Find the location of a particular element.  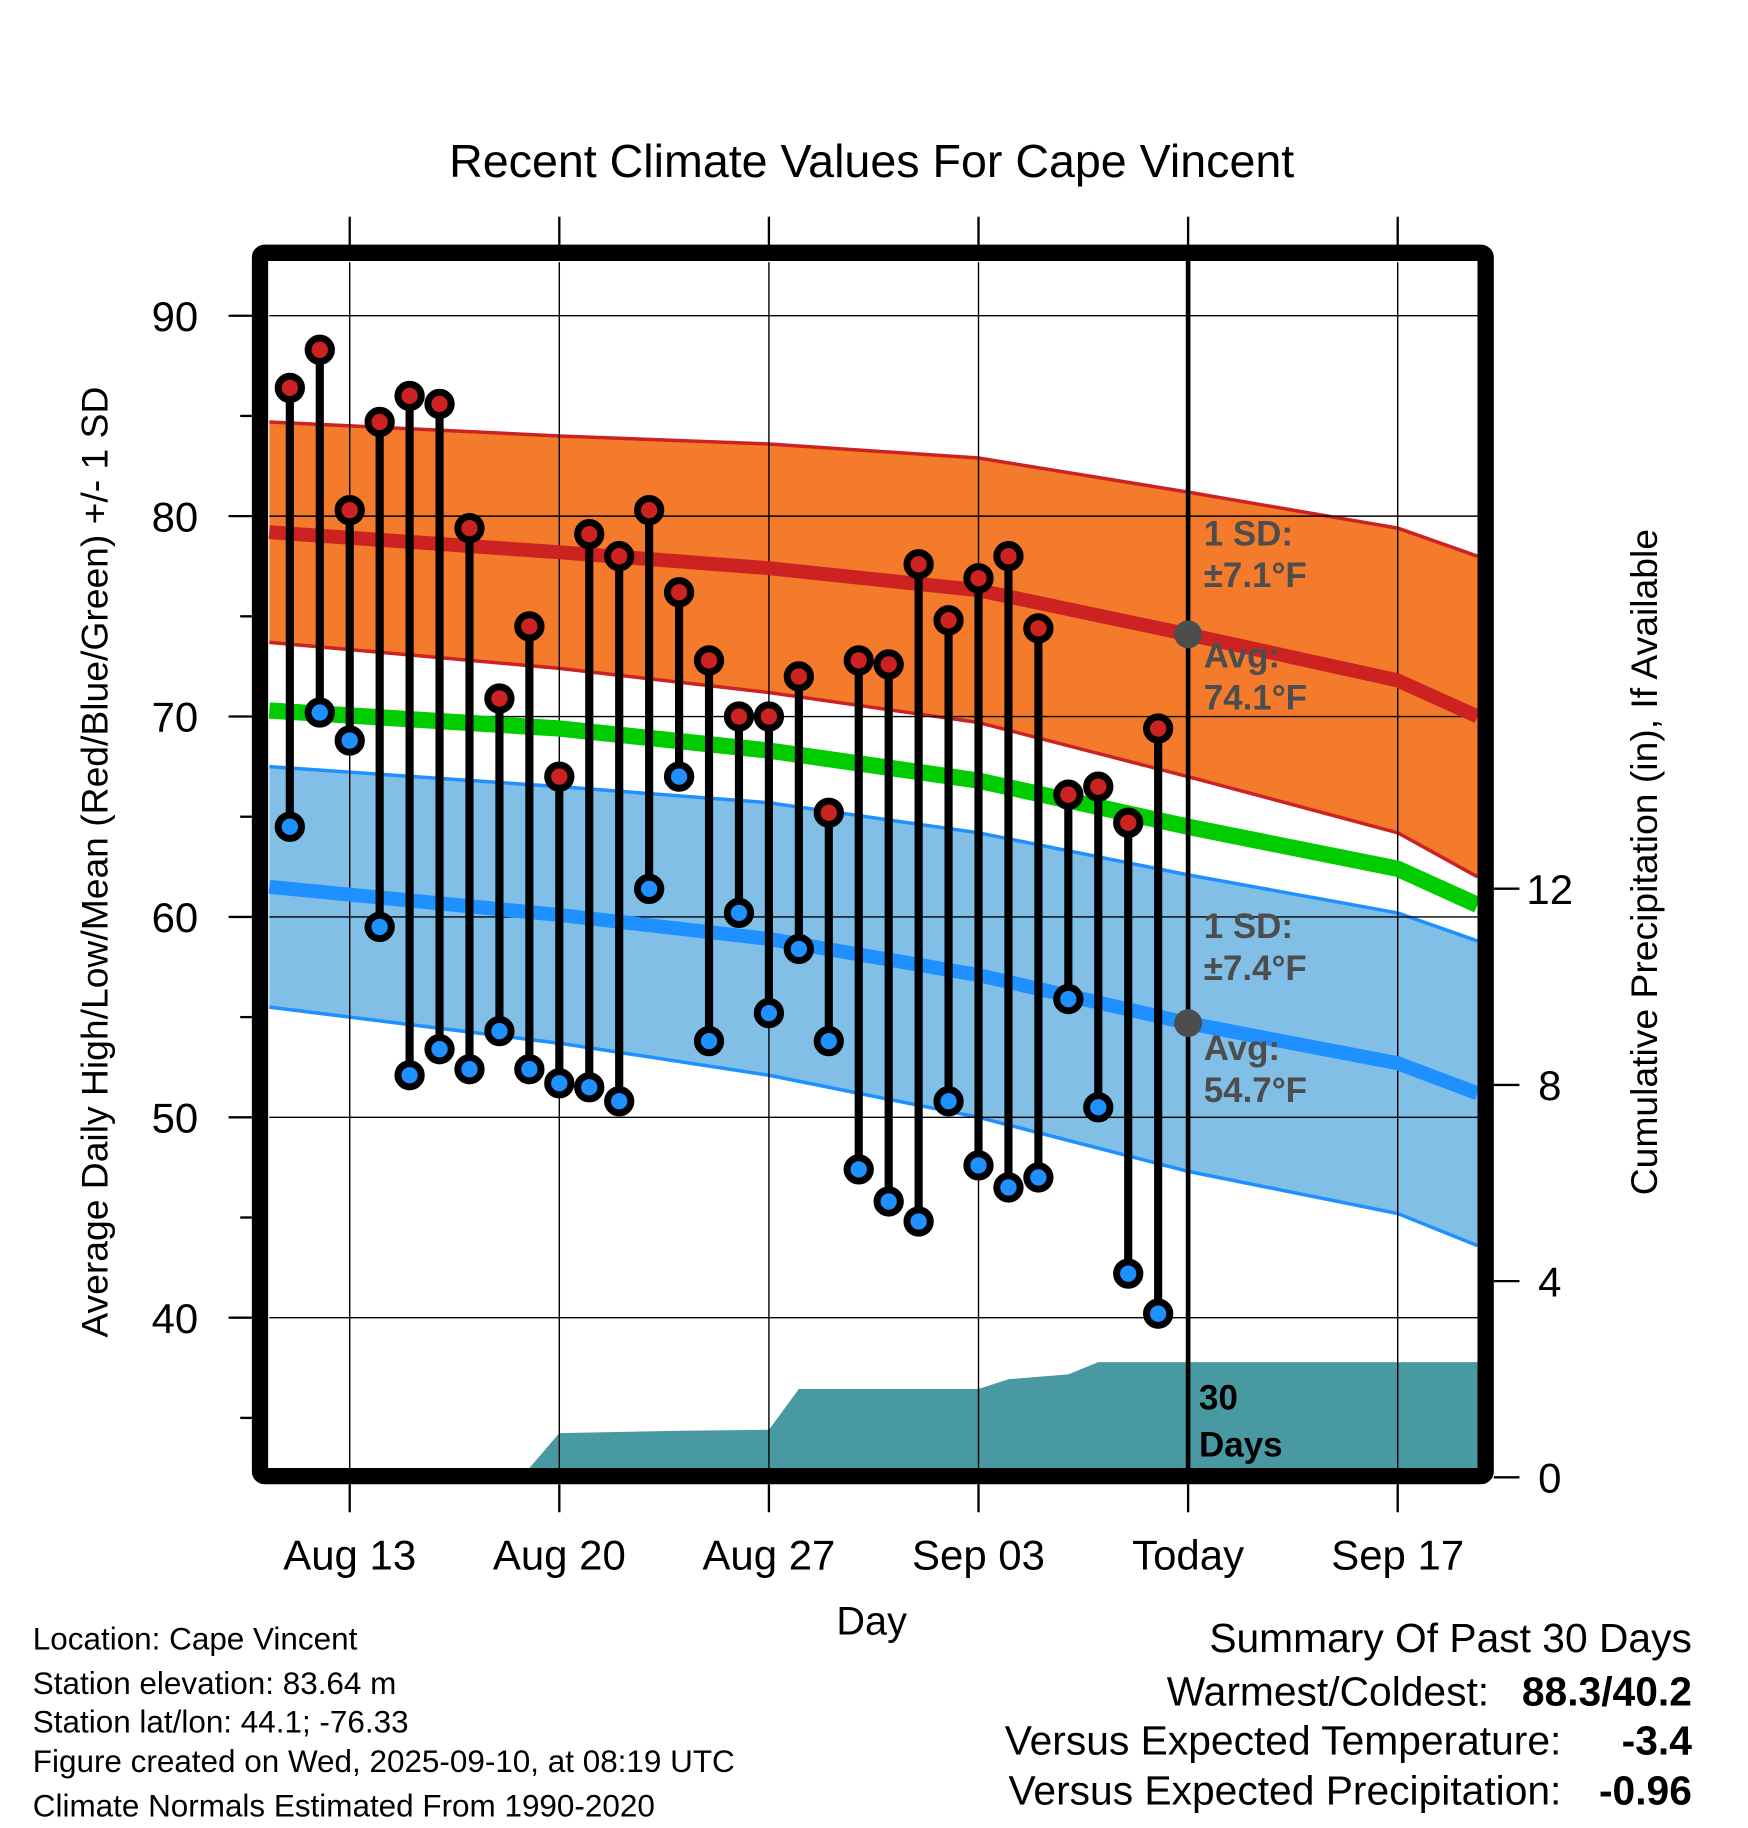

high-avg-value: 74.1°F is located at coordinates (1255, 698).